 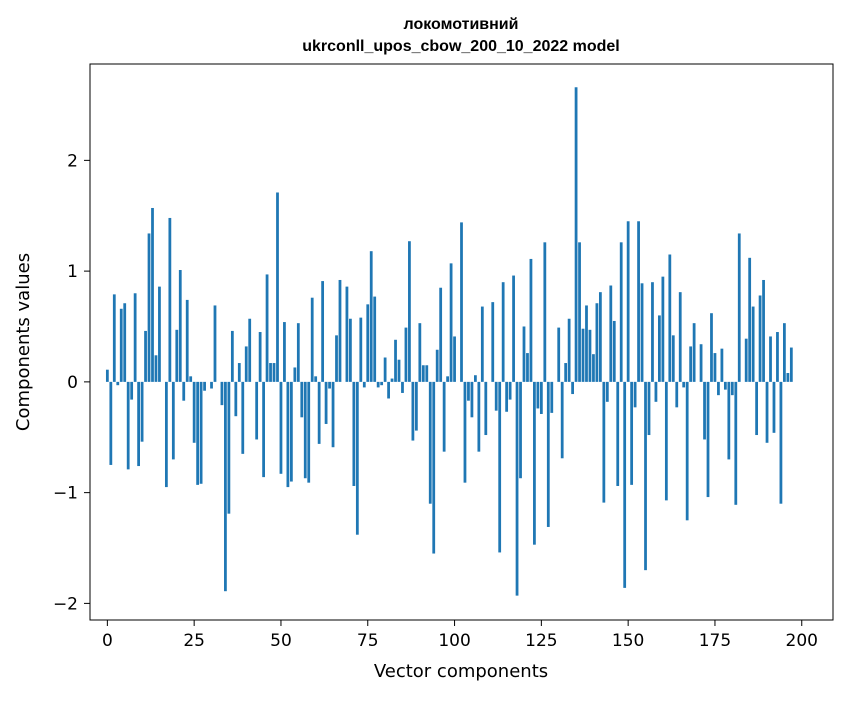 I want to click on y-tick-label: 0, so click(x=72, y=383).